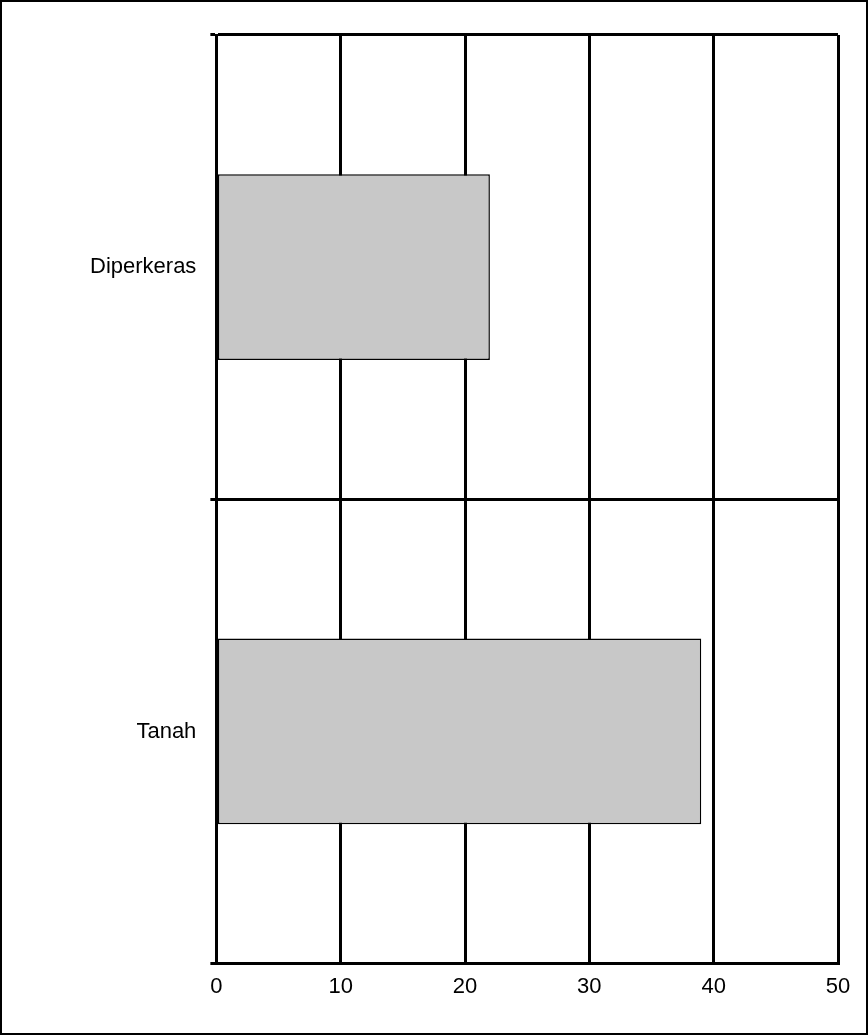 This screenshot has width=868, height=1035. I want to click on x-tick-label: 10, so click(340, 985).